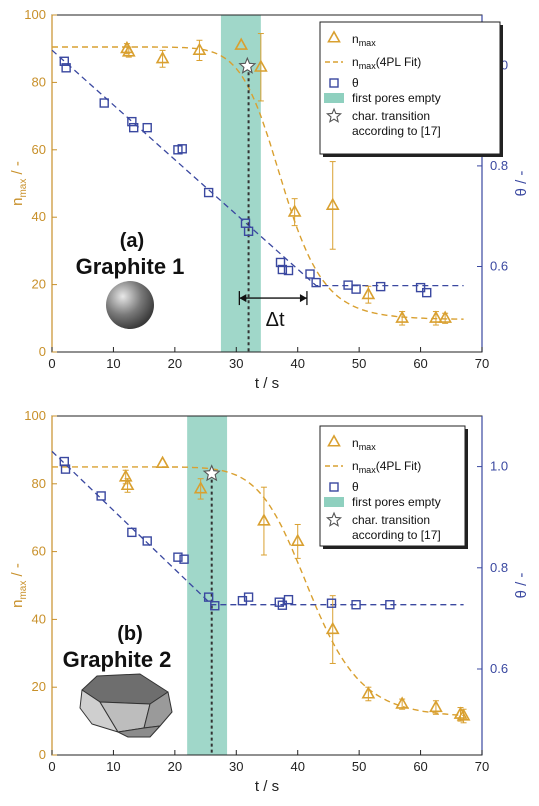 This screenshot has height=806, width=539. Describe the element at coordinates (130, 305) in the screenshot. I see `graphite-1-sphere-icon` at that location.